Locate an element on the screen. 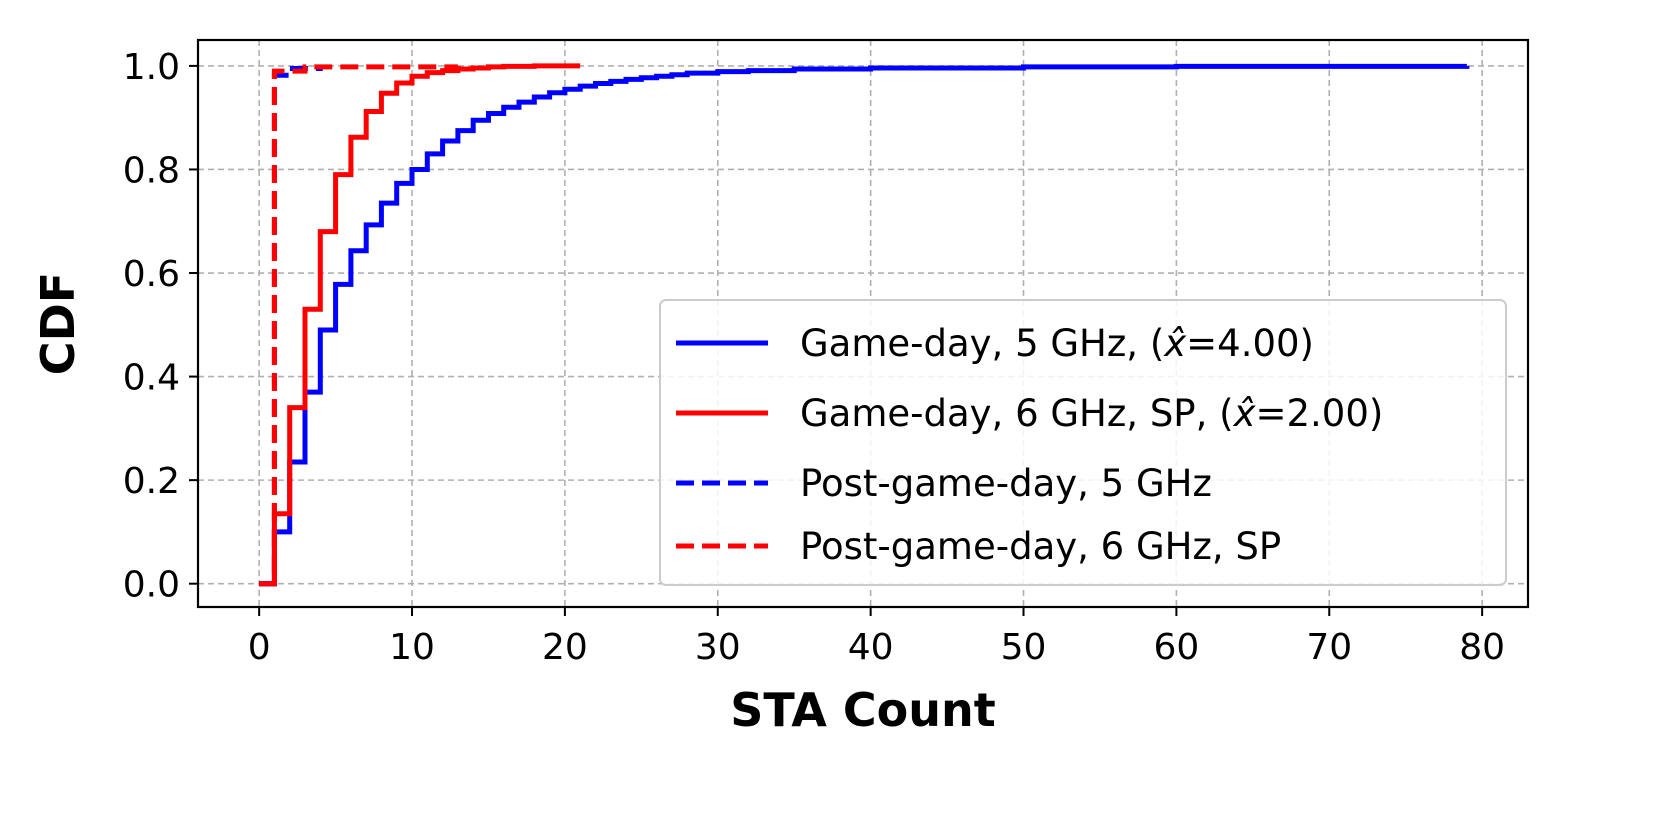  x-tick-label: 60 is located at coordinates (1176, 647).